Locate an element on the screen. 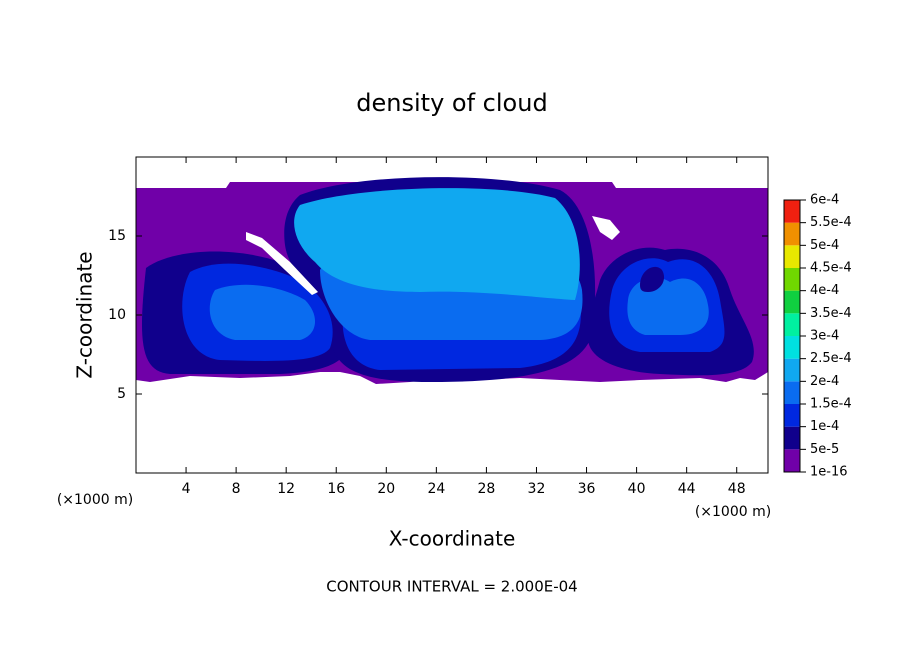  colorbar-label: 3e-4 is located at coordinates (824, 336).